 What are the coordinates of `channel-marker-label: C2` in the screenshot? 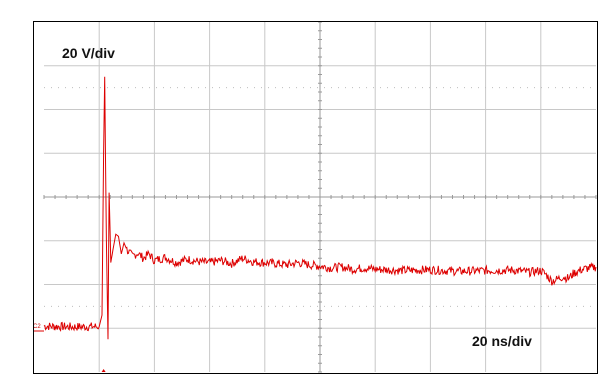 It's located at (37, 327).